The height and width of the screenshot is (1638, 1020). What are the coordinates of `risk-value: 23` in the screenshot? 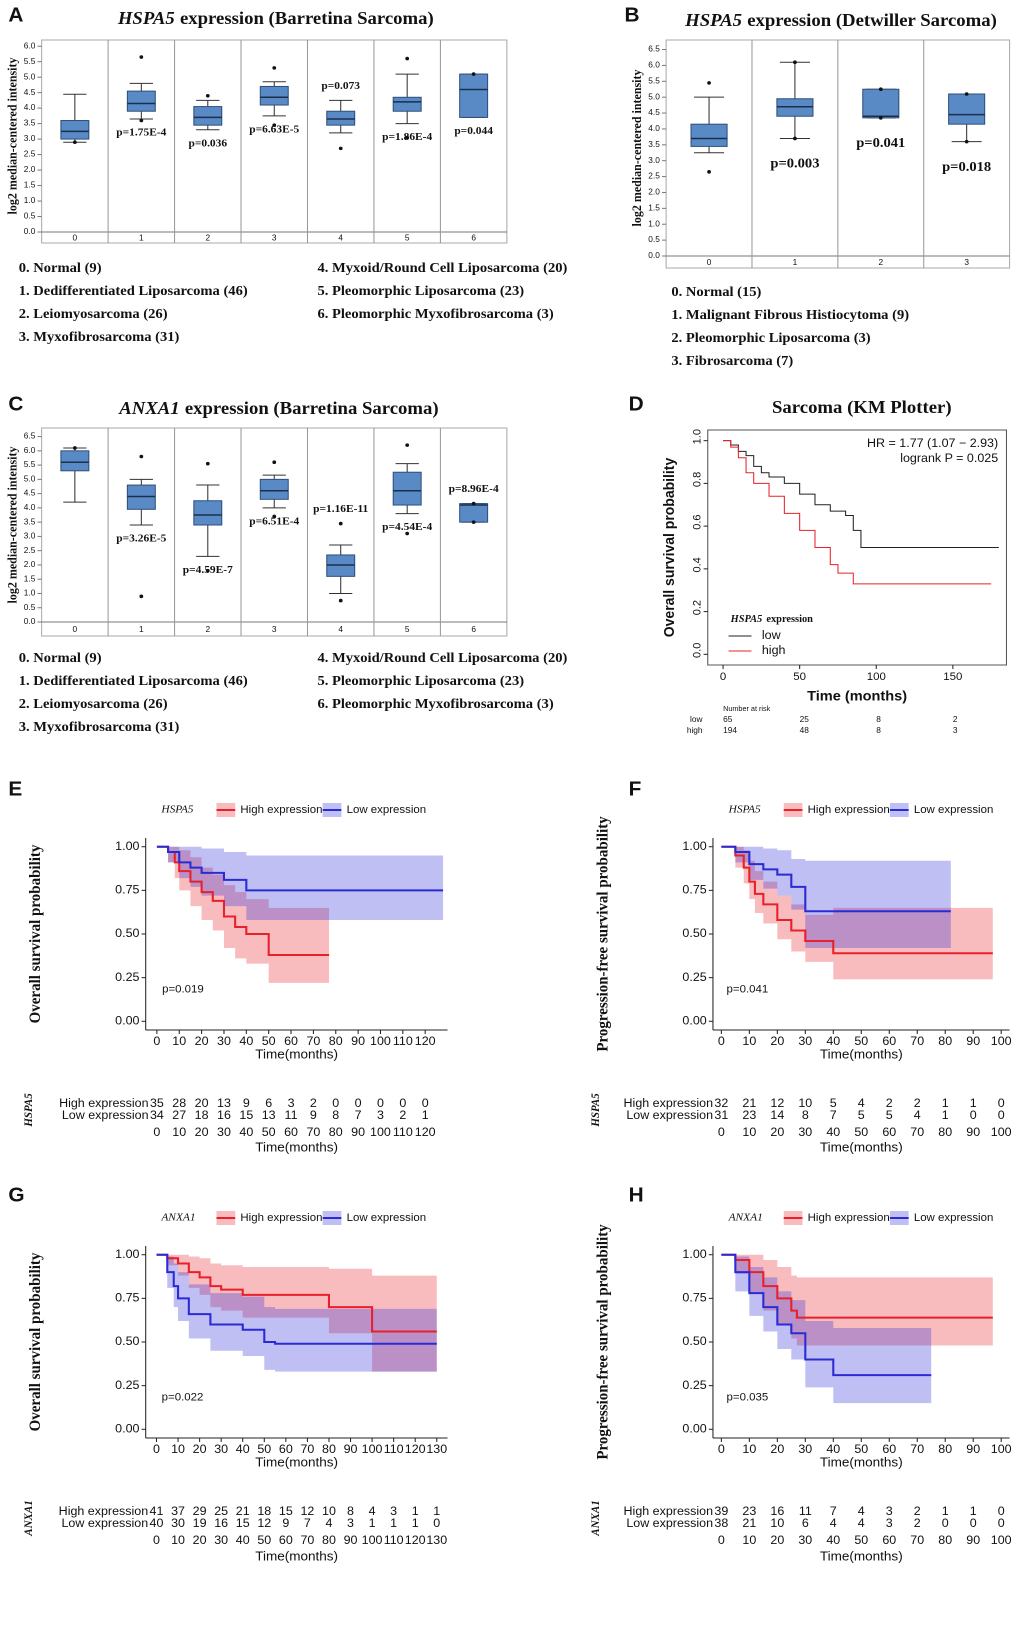 It's located at (749, 1511).